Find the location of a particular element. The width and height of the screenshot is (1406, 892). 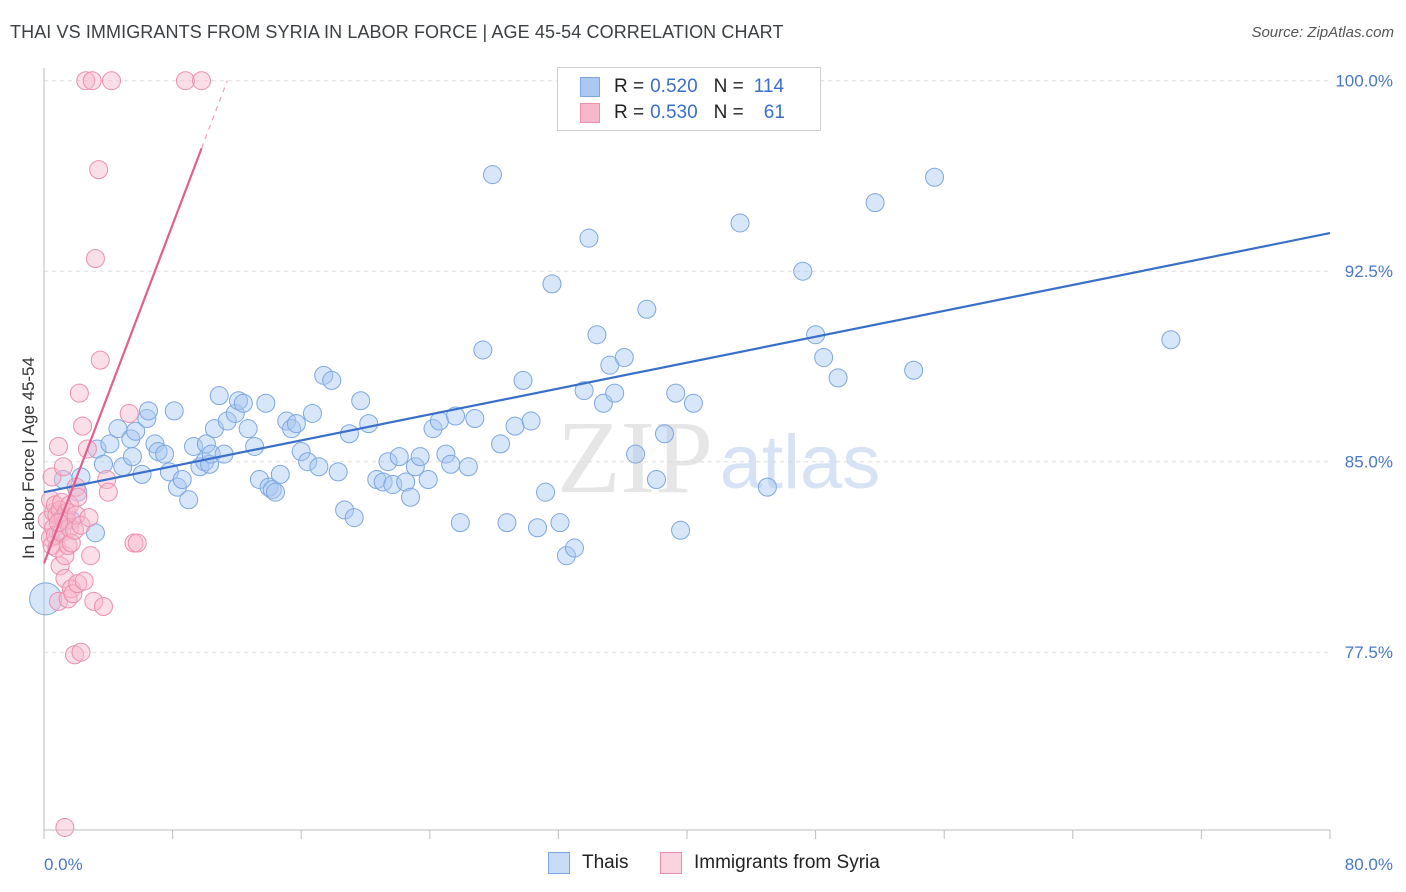

legend-r-value: 0.530 is located at coordinates (674, 112).